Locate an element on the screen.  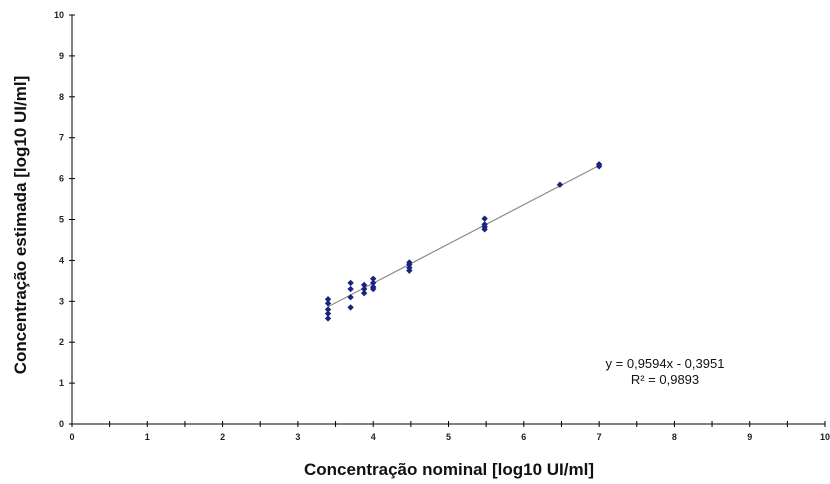
trendline is located at coordinates (463, 235).